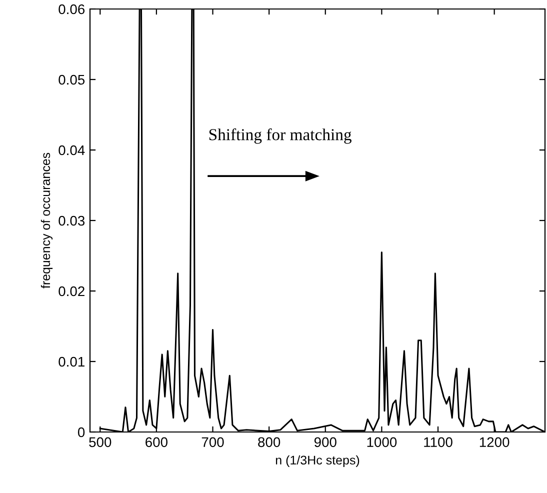  Describe the element at coordinates (382, 442) in the screenshot. I see `x-tick-label: 1000` at that location.